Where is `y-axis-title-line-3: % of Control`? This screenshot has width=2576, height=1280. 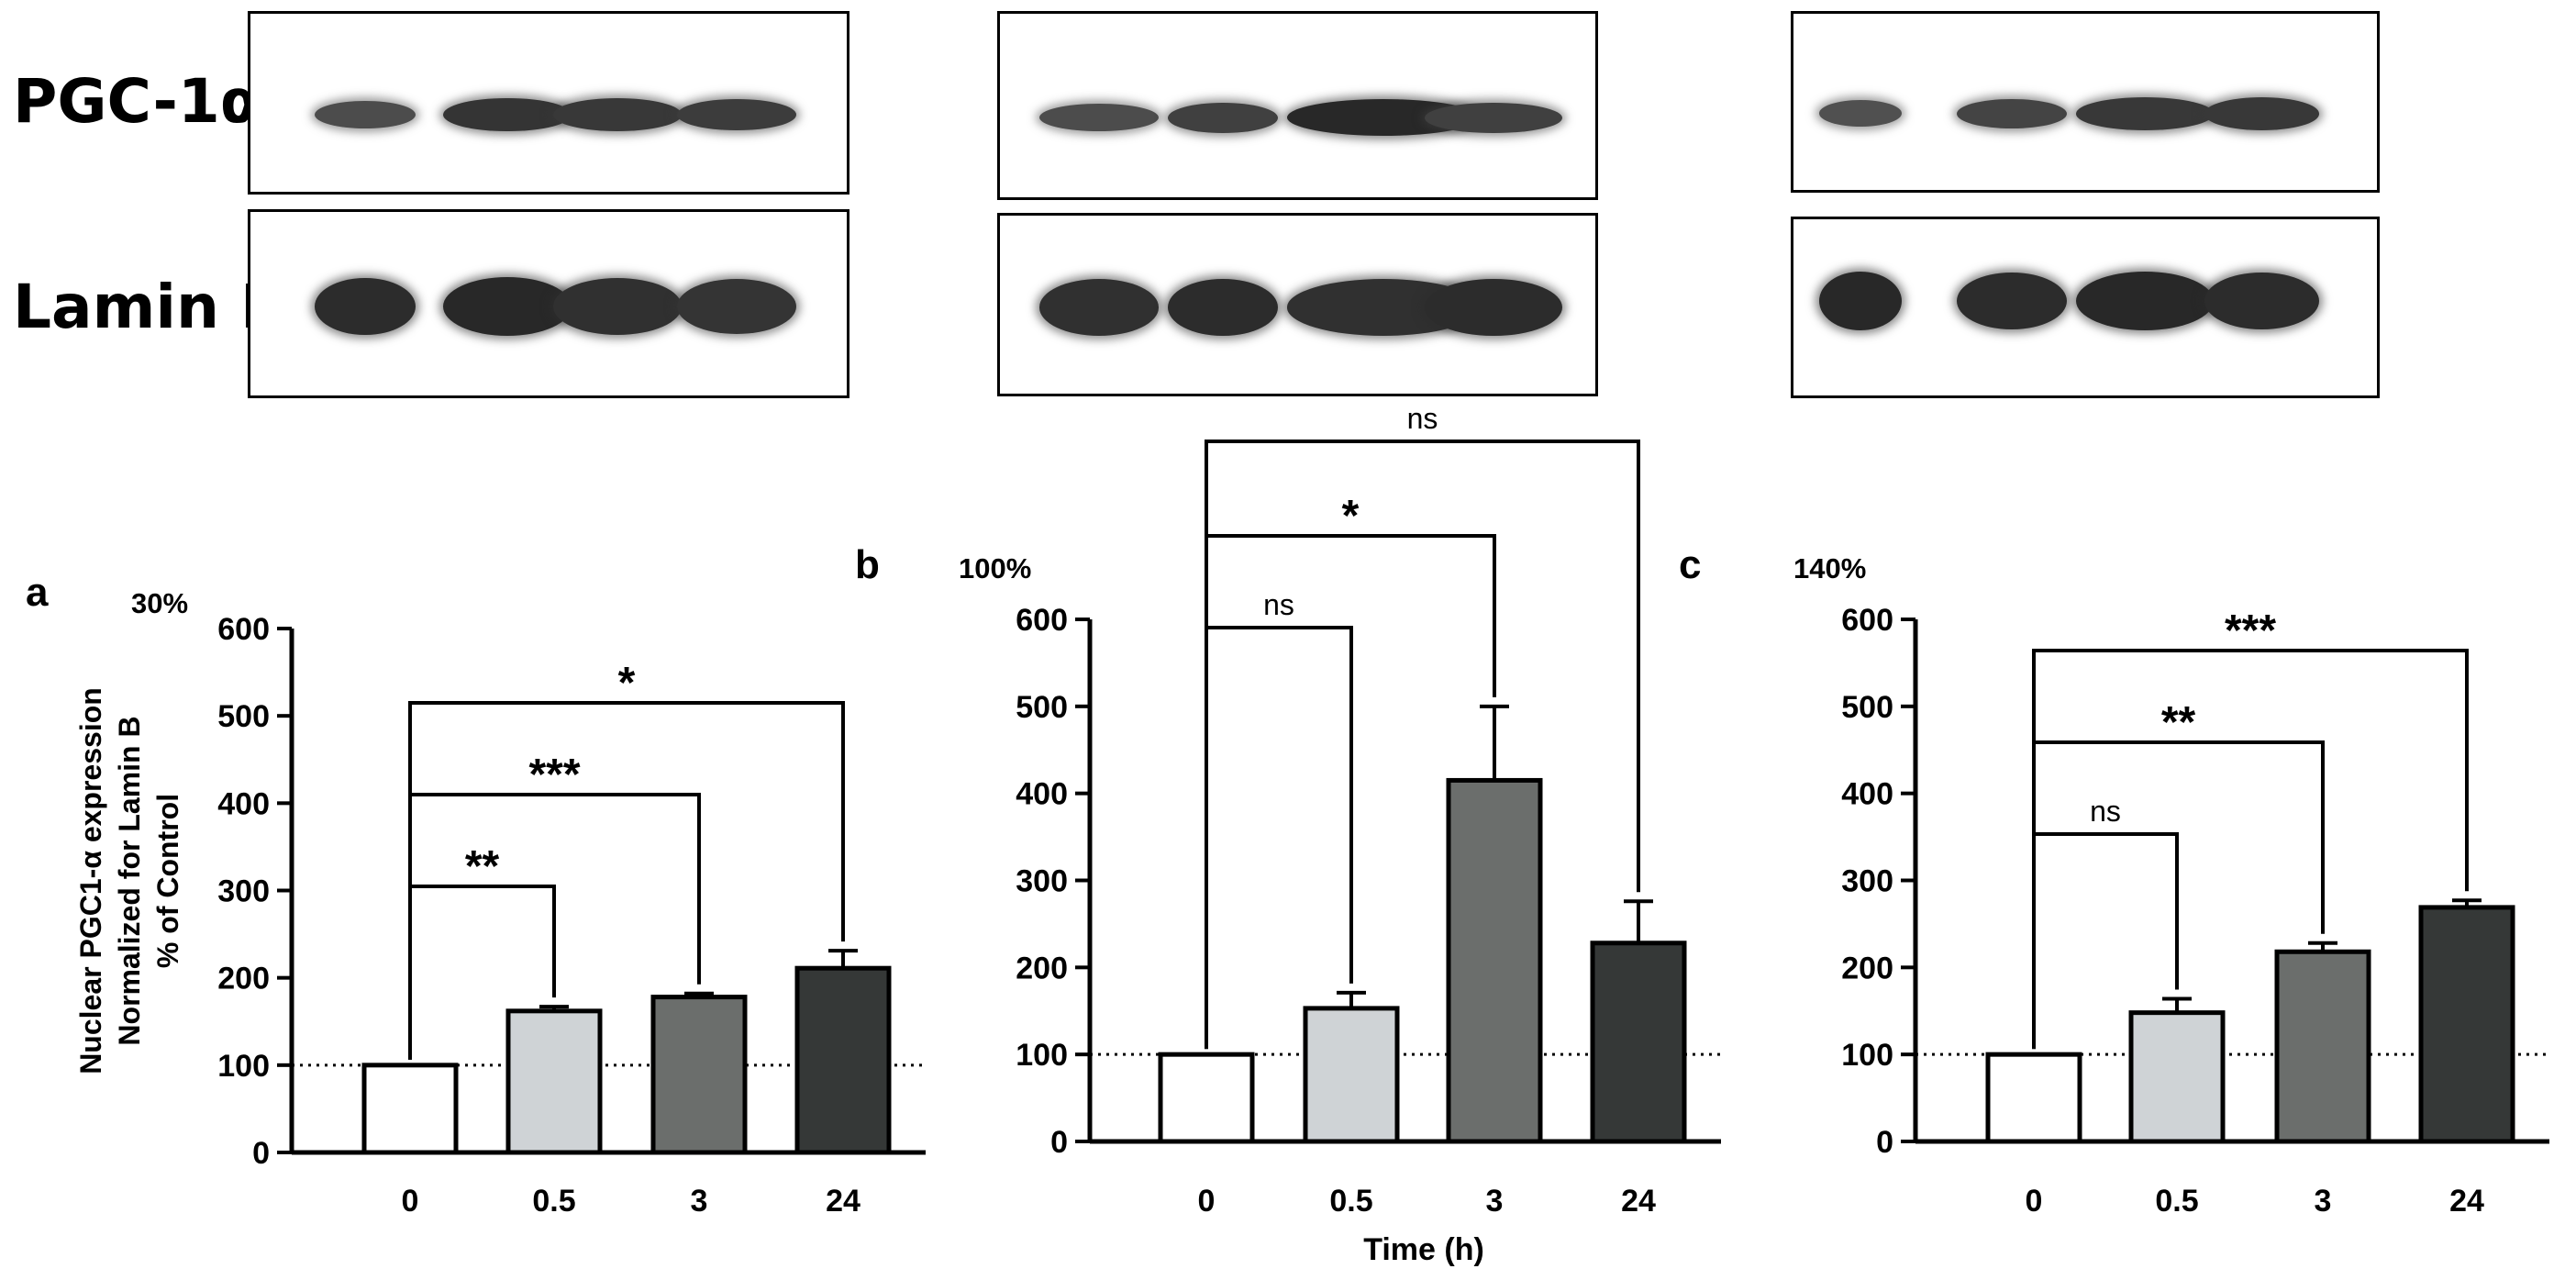
y-axis-title-line-3: % of Control is located at coordinates (167, 881).